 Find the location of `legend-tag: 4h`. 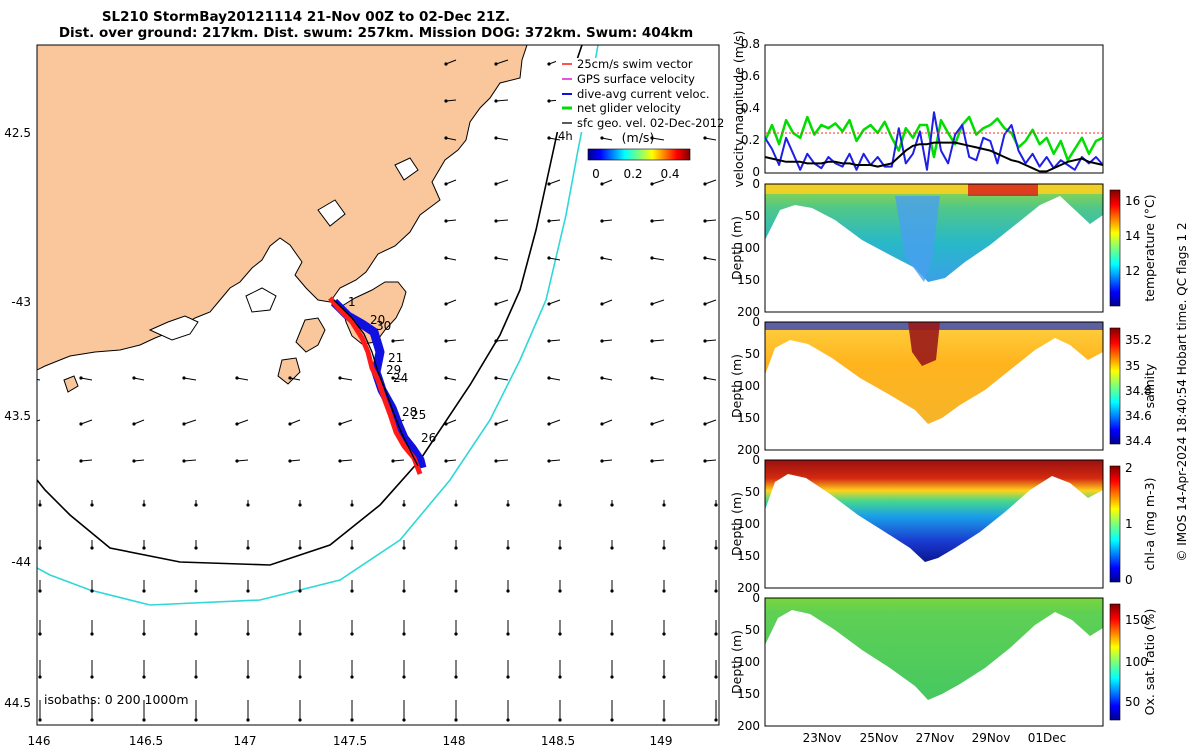

legend-tag: 4h is located at coordinates (565, 136).